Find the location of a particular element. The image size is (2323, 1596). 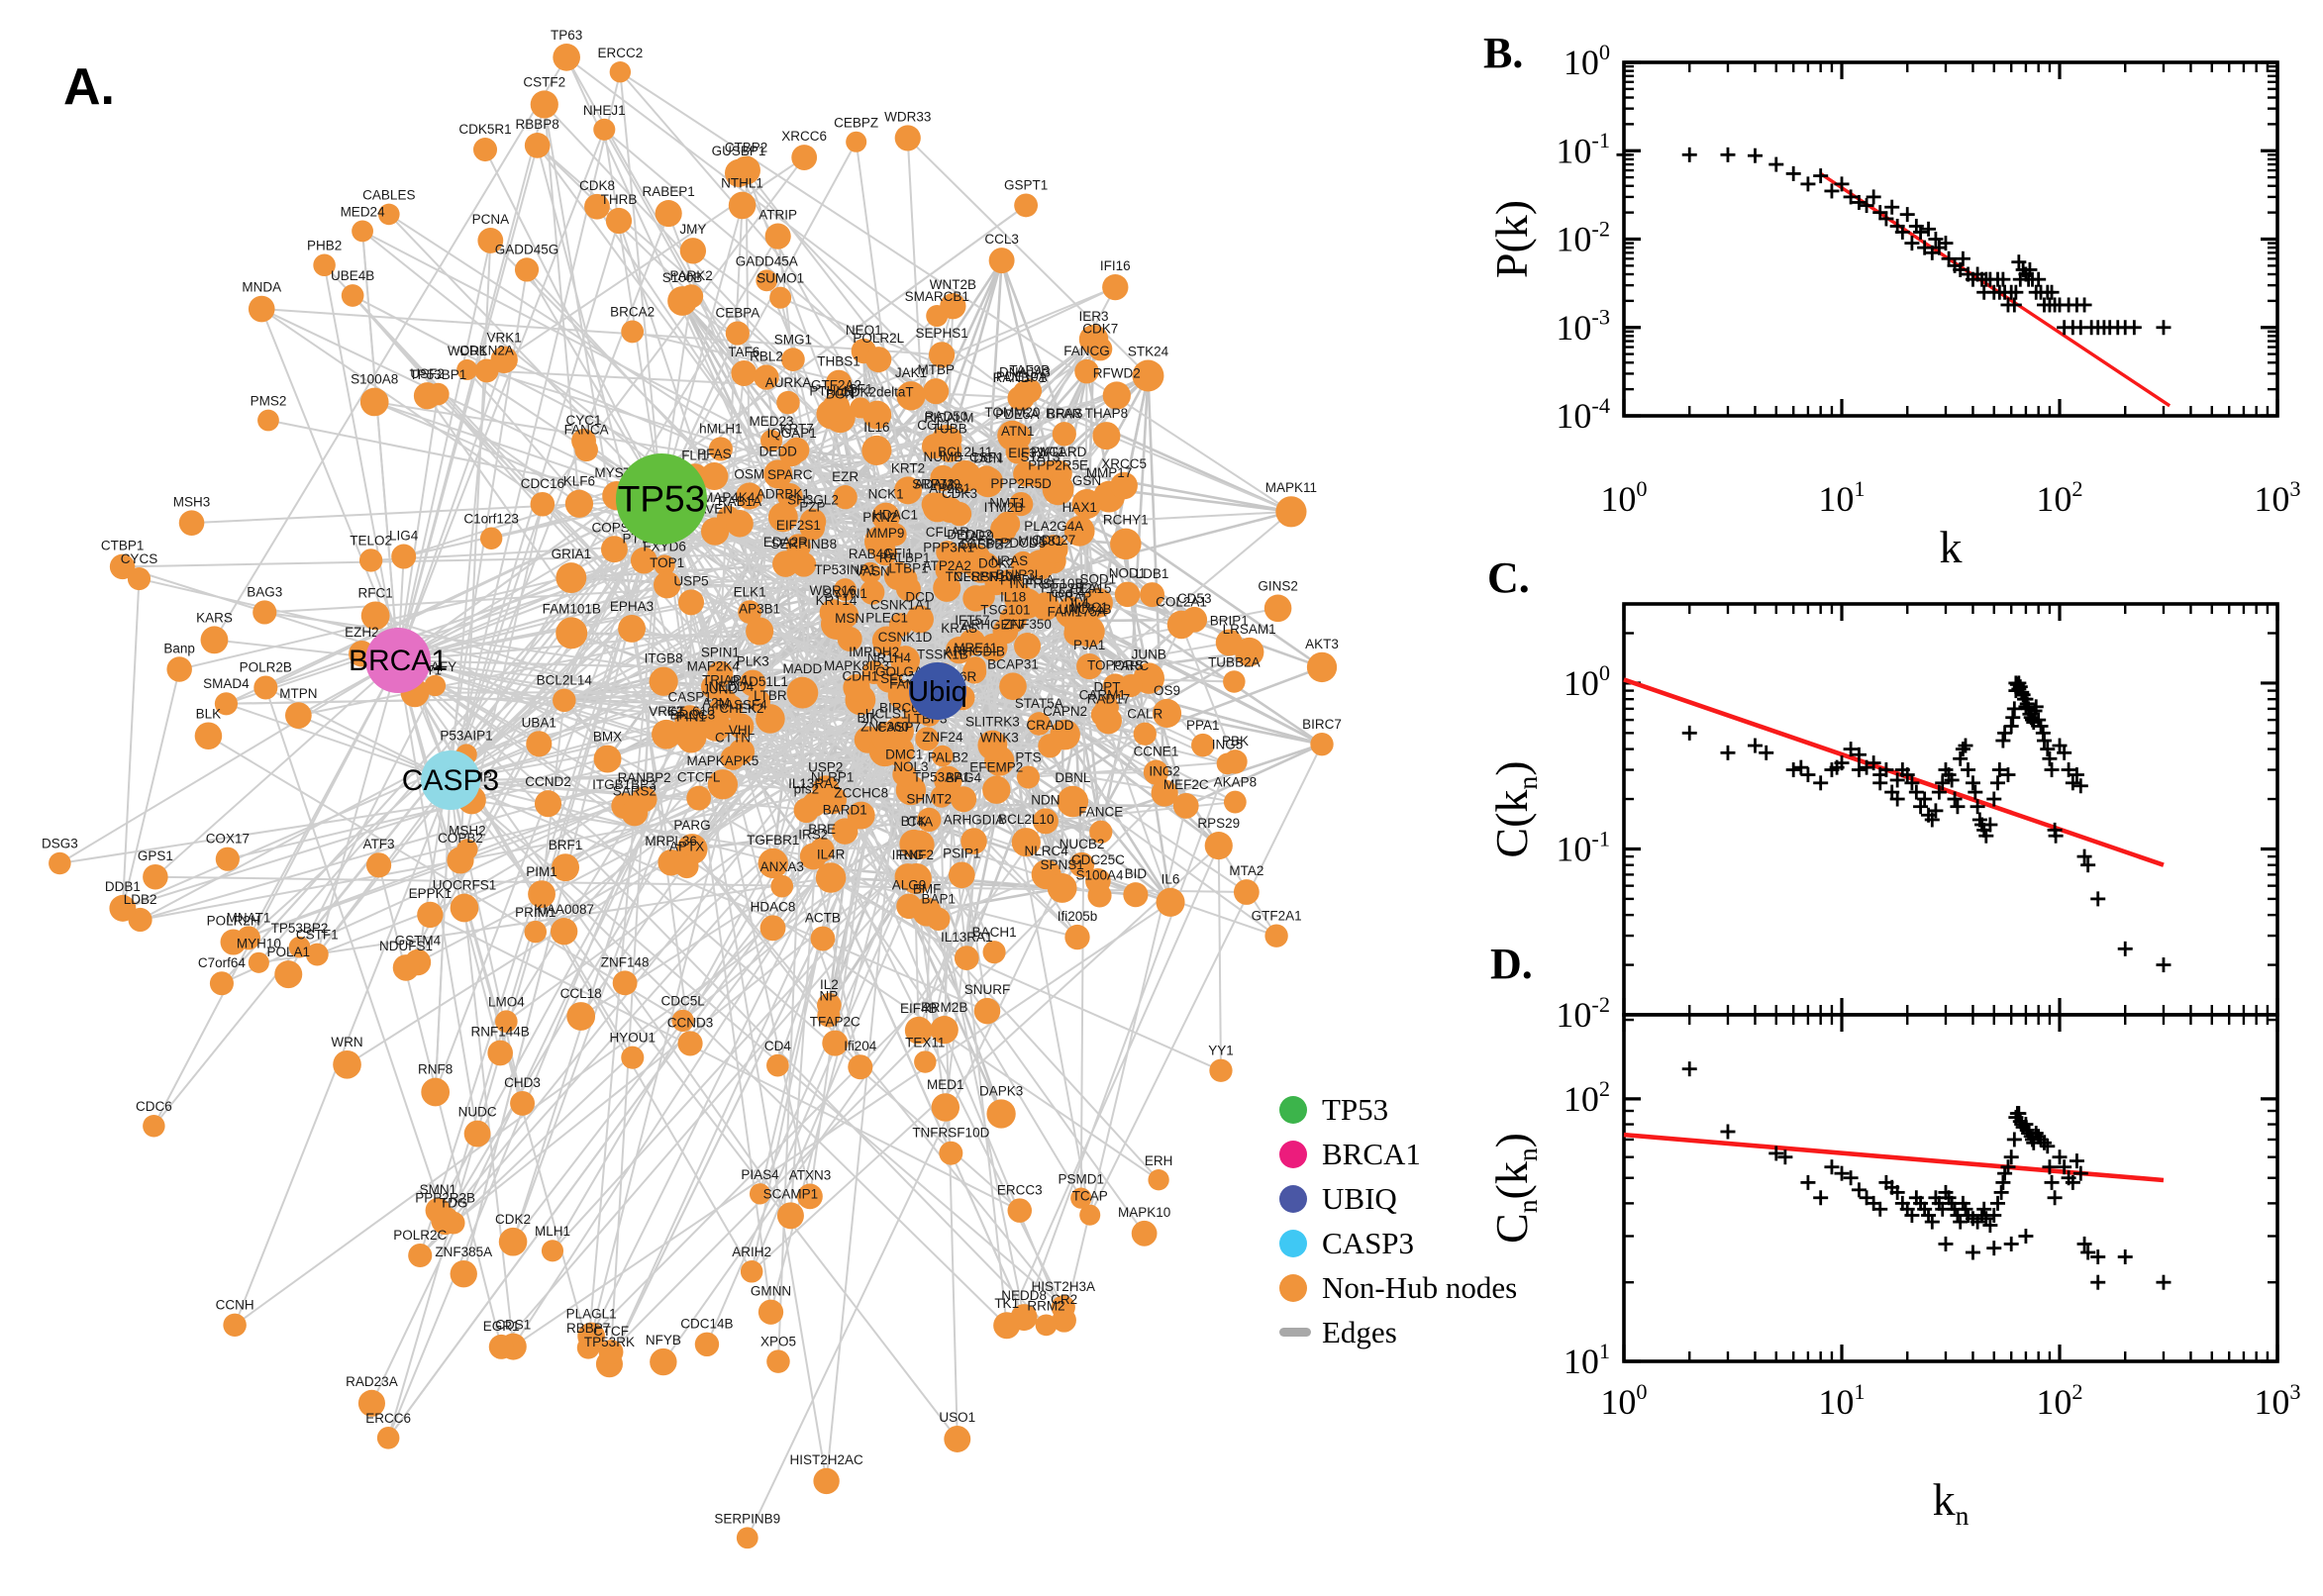

gene-label: PSIP1 is located at coordinates (962, 854).